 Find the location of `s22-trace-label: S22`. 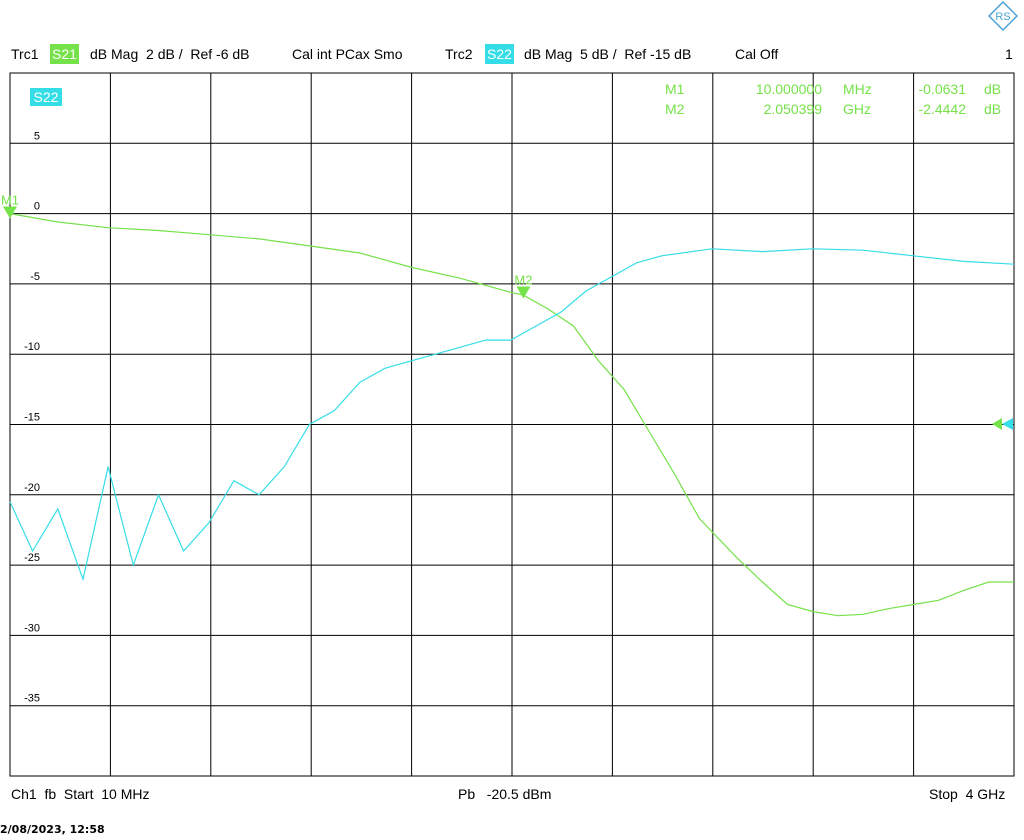

s22-trace-label: S22 is located at coordinates (46, 97).